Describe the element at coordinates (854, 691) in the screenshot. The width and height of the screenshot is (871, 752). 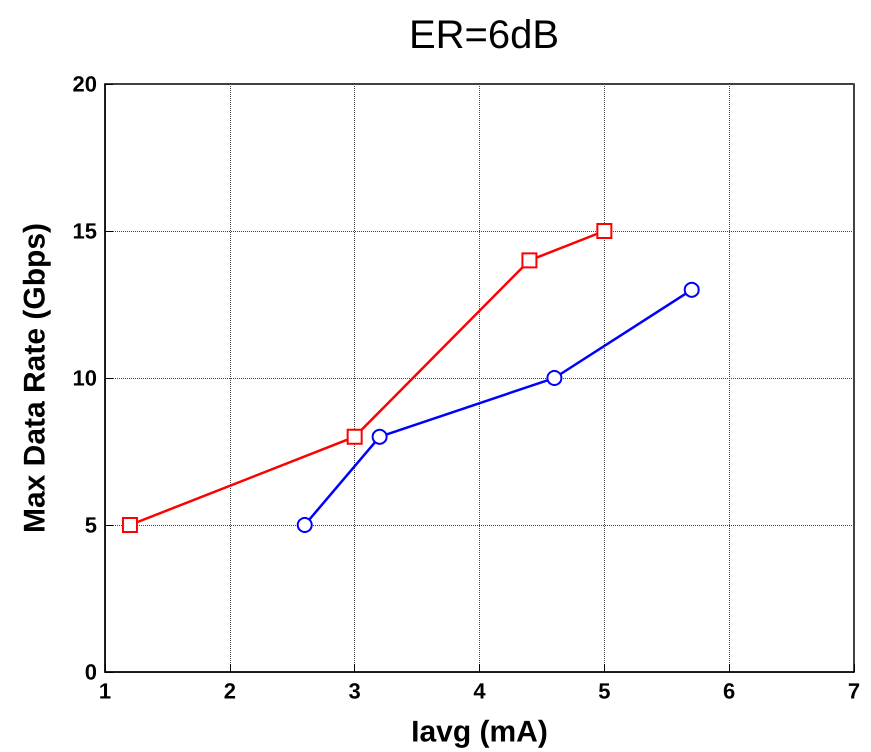
I see `x-tick-label: 7` at that location.